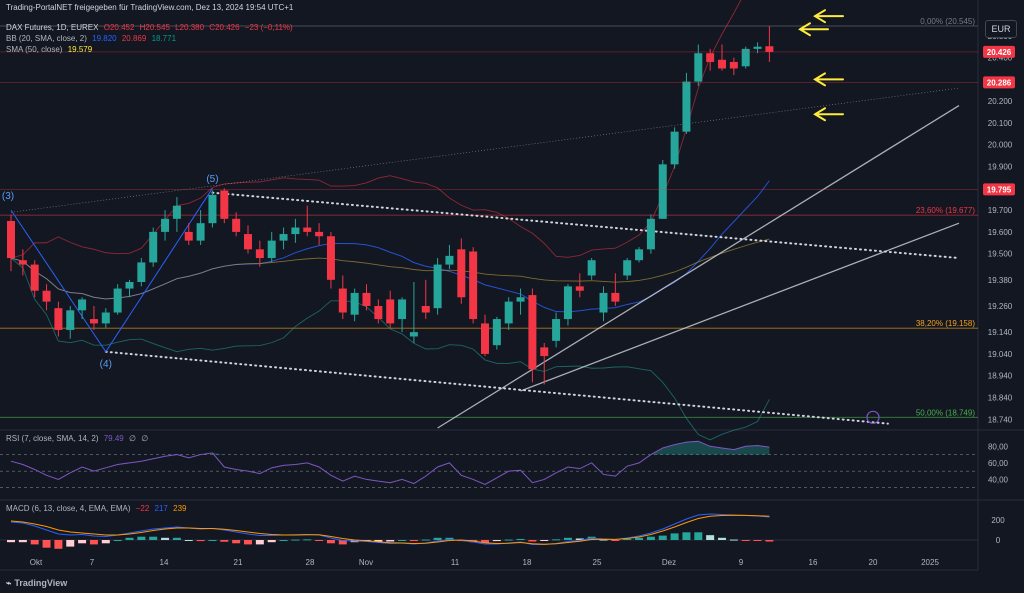 This screenshot has width=1024, height=593. What do you see at coordinates (998, 479) in the screenshot?
I see `rsi-tick-label: 40,00` at bounding box center [998, 479].